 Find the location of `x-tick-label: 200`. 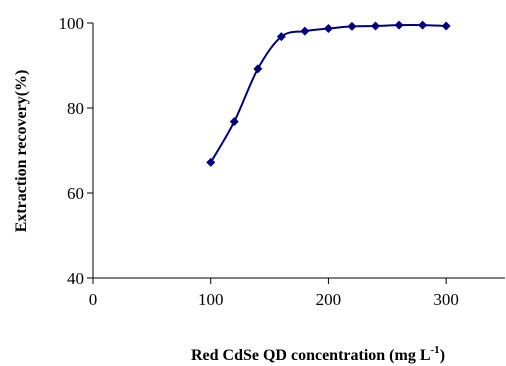

x-tick-label: 200 is located at coordinates (329, 299).